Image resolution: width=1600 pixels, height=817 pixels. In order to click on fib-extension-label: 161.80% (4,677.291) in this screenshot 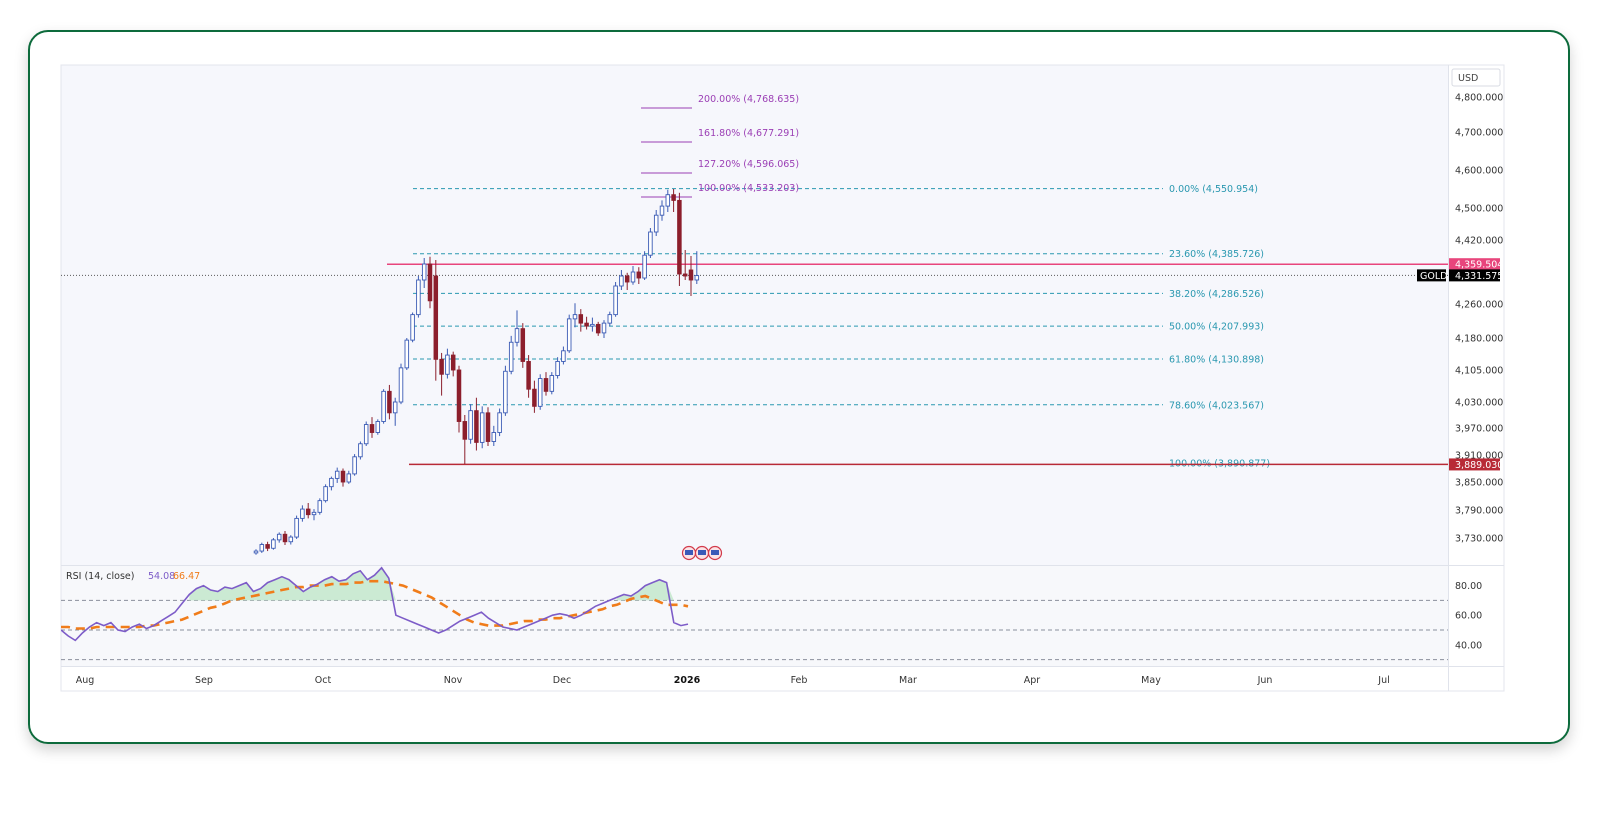, I will do `click(748, 133)`.